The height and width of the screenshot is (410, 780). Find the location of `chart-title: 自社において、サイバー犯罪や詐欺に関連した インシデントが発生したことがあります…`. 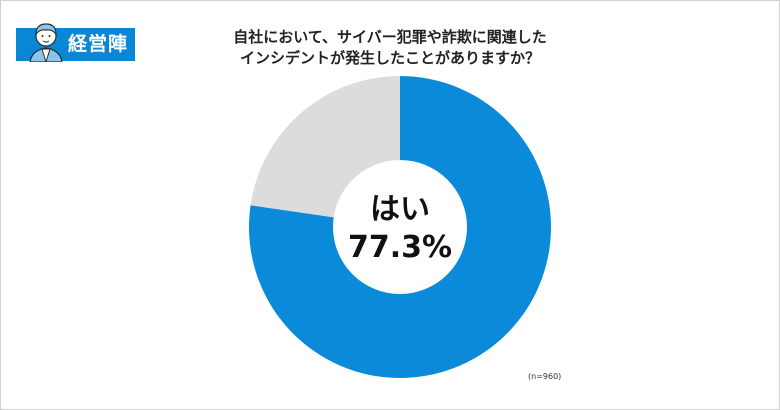

chart-title: 自社において、サイバー犯罪や詐欺に関連した インシデントが発生したことがあります… is located at coordinates (390, 48).